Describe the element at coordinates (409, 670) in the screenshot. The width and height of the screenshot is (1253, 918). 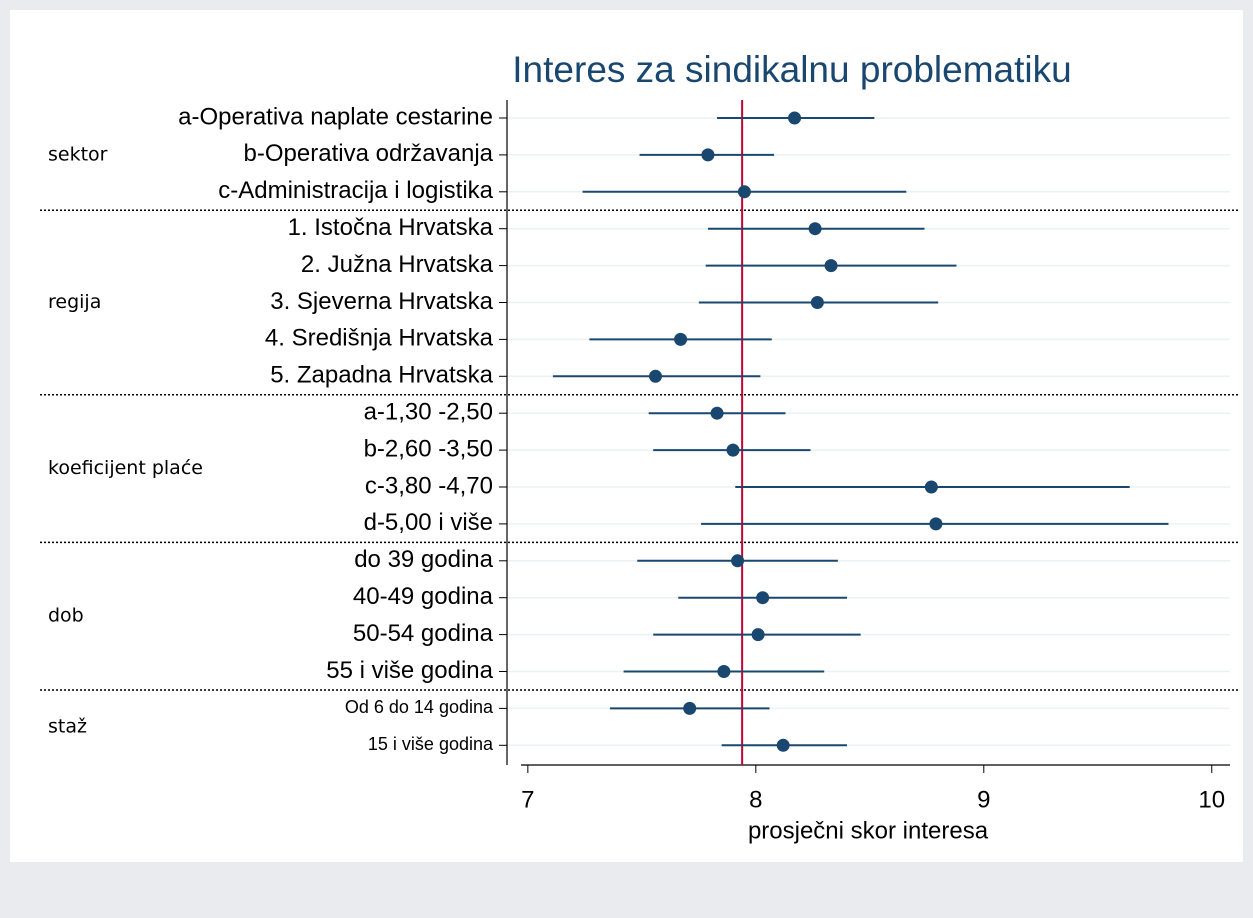
I see `y-tick-label: 55 i više godina` at that location.